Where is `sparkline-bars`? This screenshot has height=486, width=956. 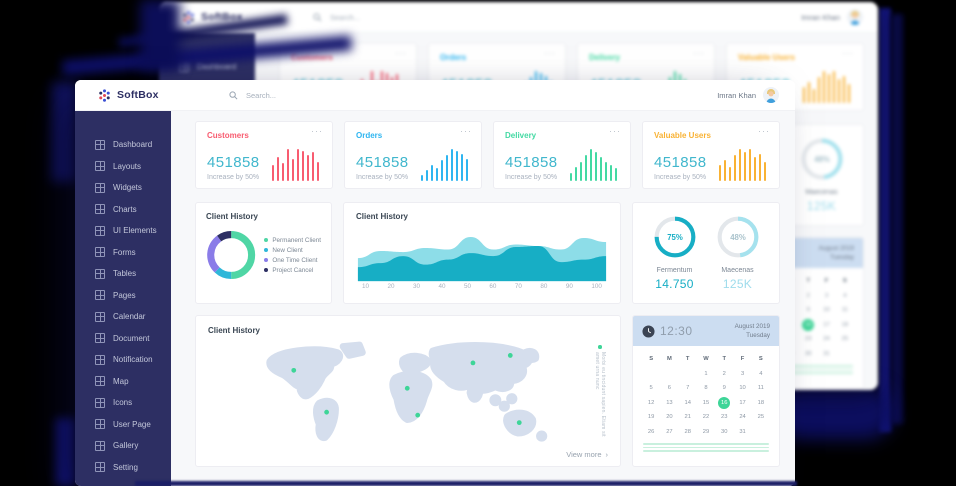 sparkline-bars is located at coordinates (826, 86).